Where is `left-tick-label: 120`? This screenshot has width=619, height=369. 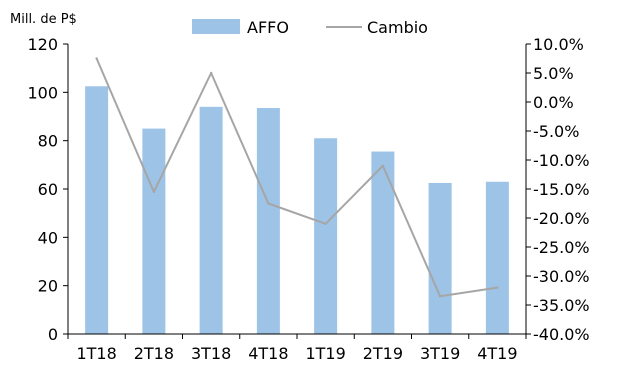
left-tick-label: 120 is located at coordinates (42, 44).